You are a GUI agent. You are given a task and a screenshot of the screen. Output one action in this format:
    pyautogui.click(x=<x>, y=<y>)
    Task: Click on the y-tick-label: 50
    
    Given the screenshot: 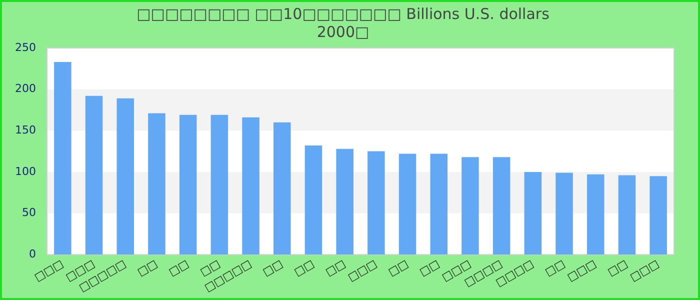 What is the action you would take?
    pyautogui.click(x=29, y=213)
    